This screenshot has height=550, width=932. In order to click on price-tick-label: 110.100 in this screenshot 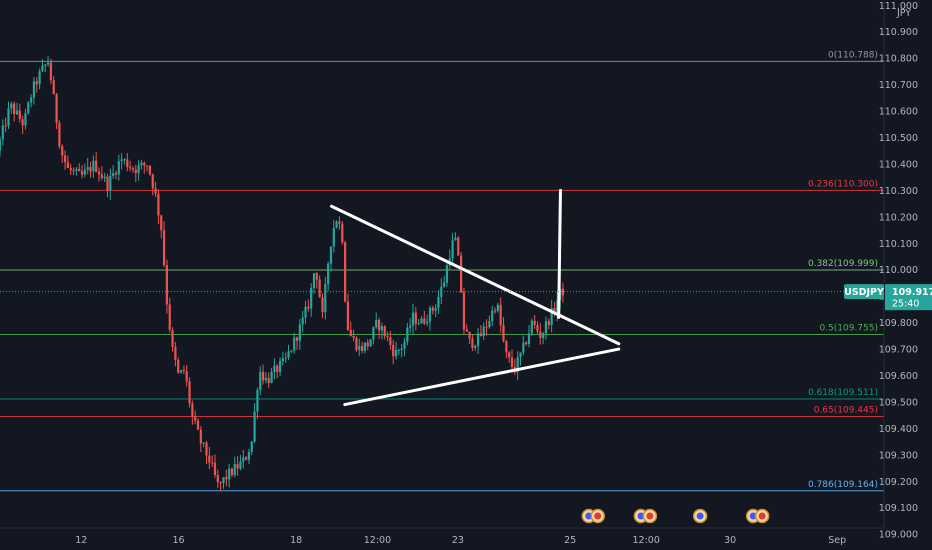, I will do `click(898, 244)`.